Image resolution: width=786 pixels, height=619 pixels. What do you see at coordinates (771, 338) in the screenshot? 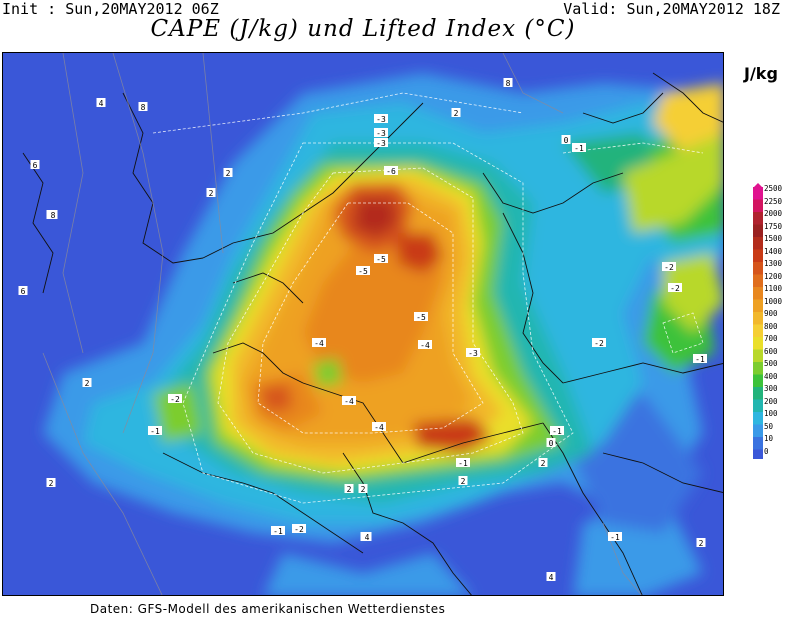
I see `scale-label: 700` at bounding box center [771, 338].